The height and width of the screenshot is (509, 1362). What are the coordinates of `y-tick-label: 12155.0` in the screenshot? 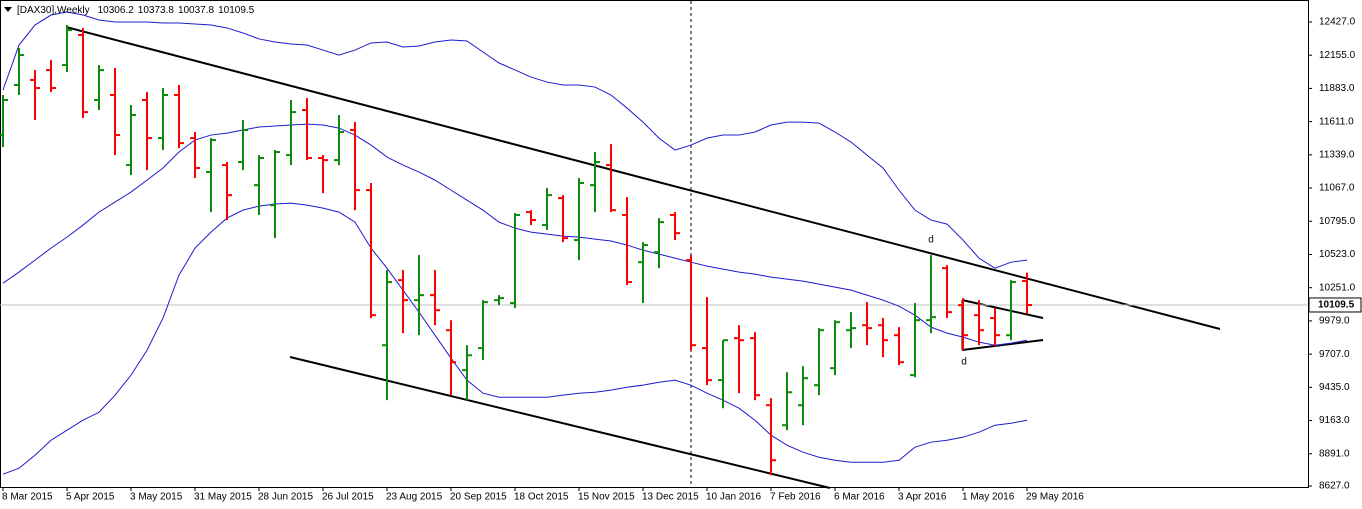 It's located at (1337, 55).